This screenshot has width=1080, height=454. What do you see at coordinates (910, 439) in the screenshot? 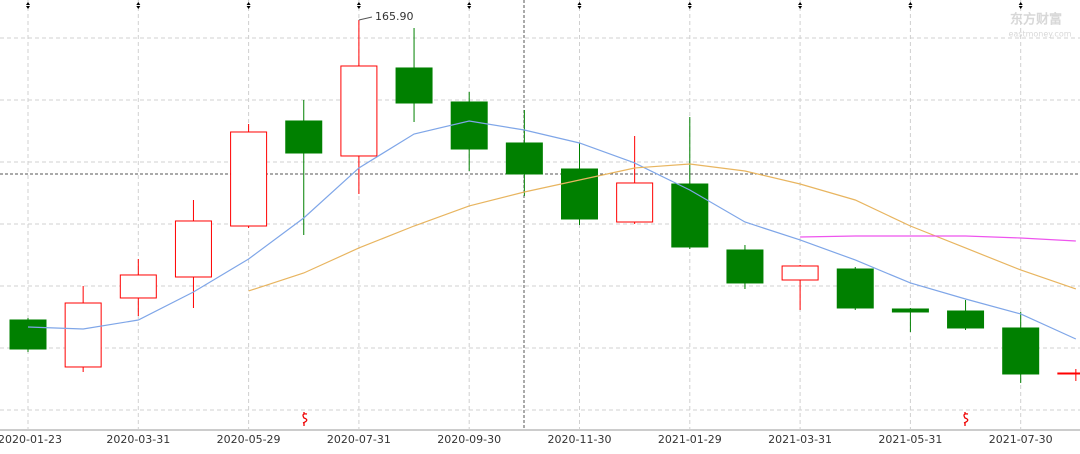
I see `x-tick-label: 2021-05-31` at bounding box center [910, 439].